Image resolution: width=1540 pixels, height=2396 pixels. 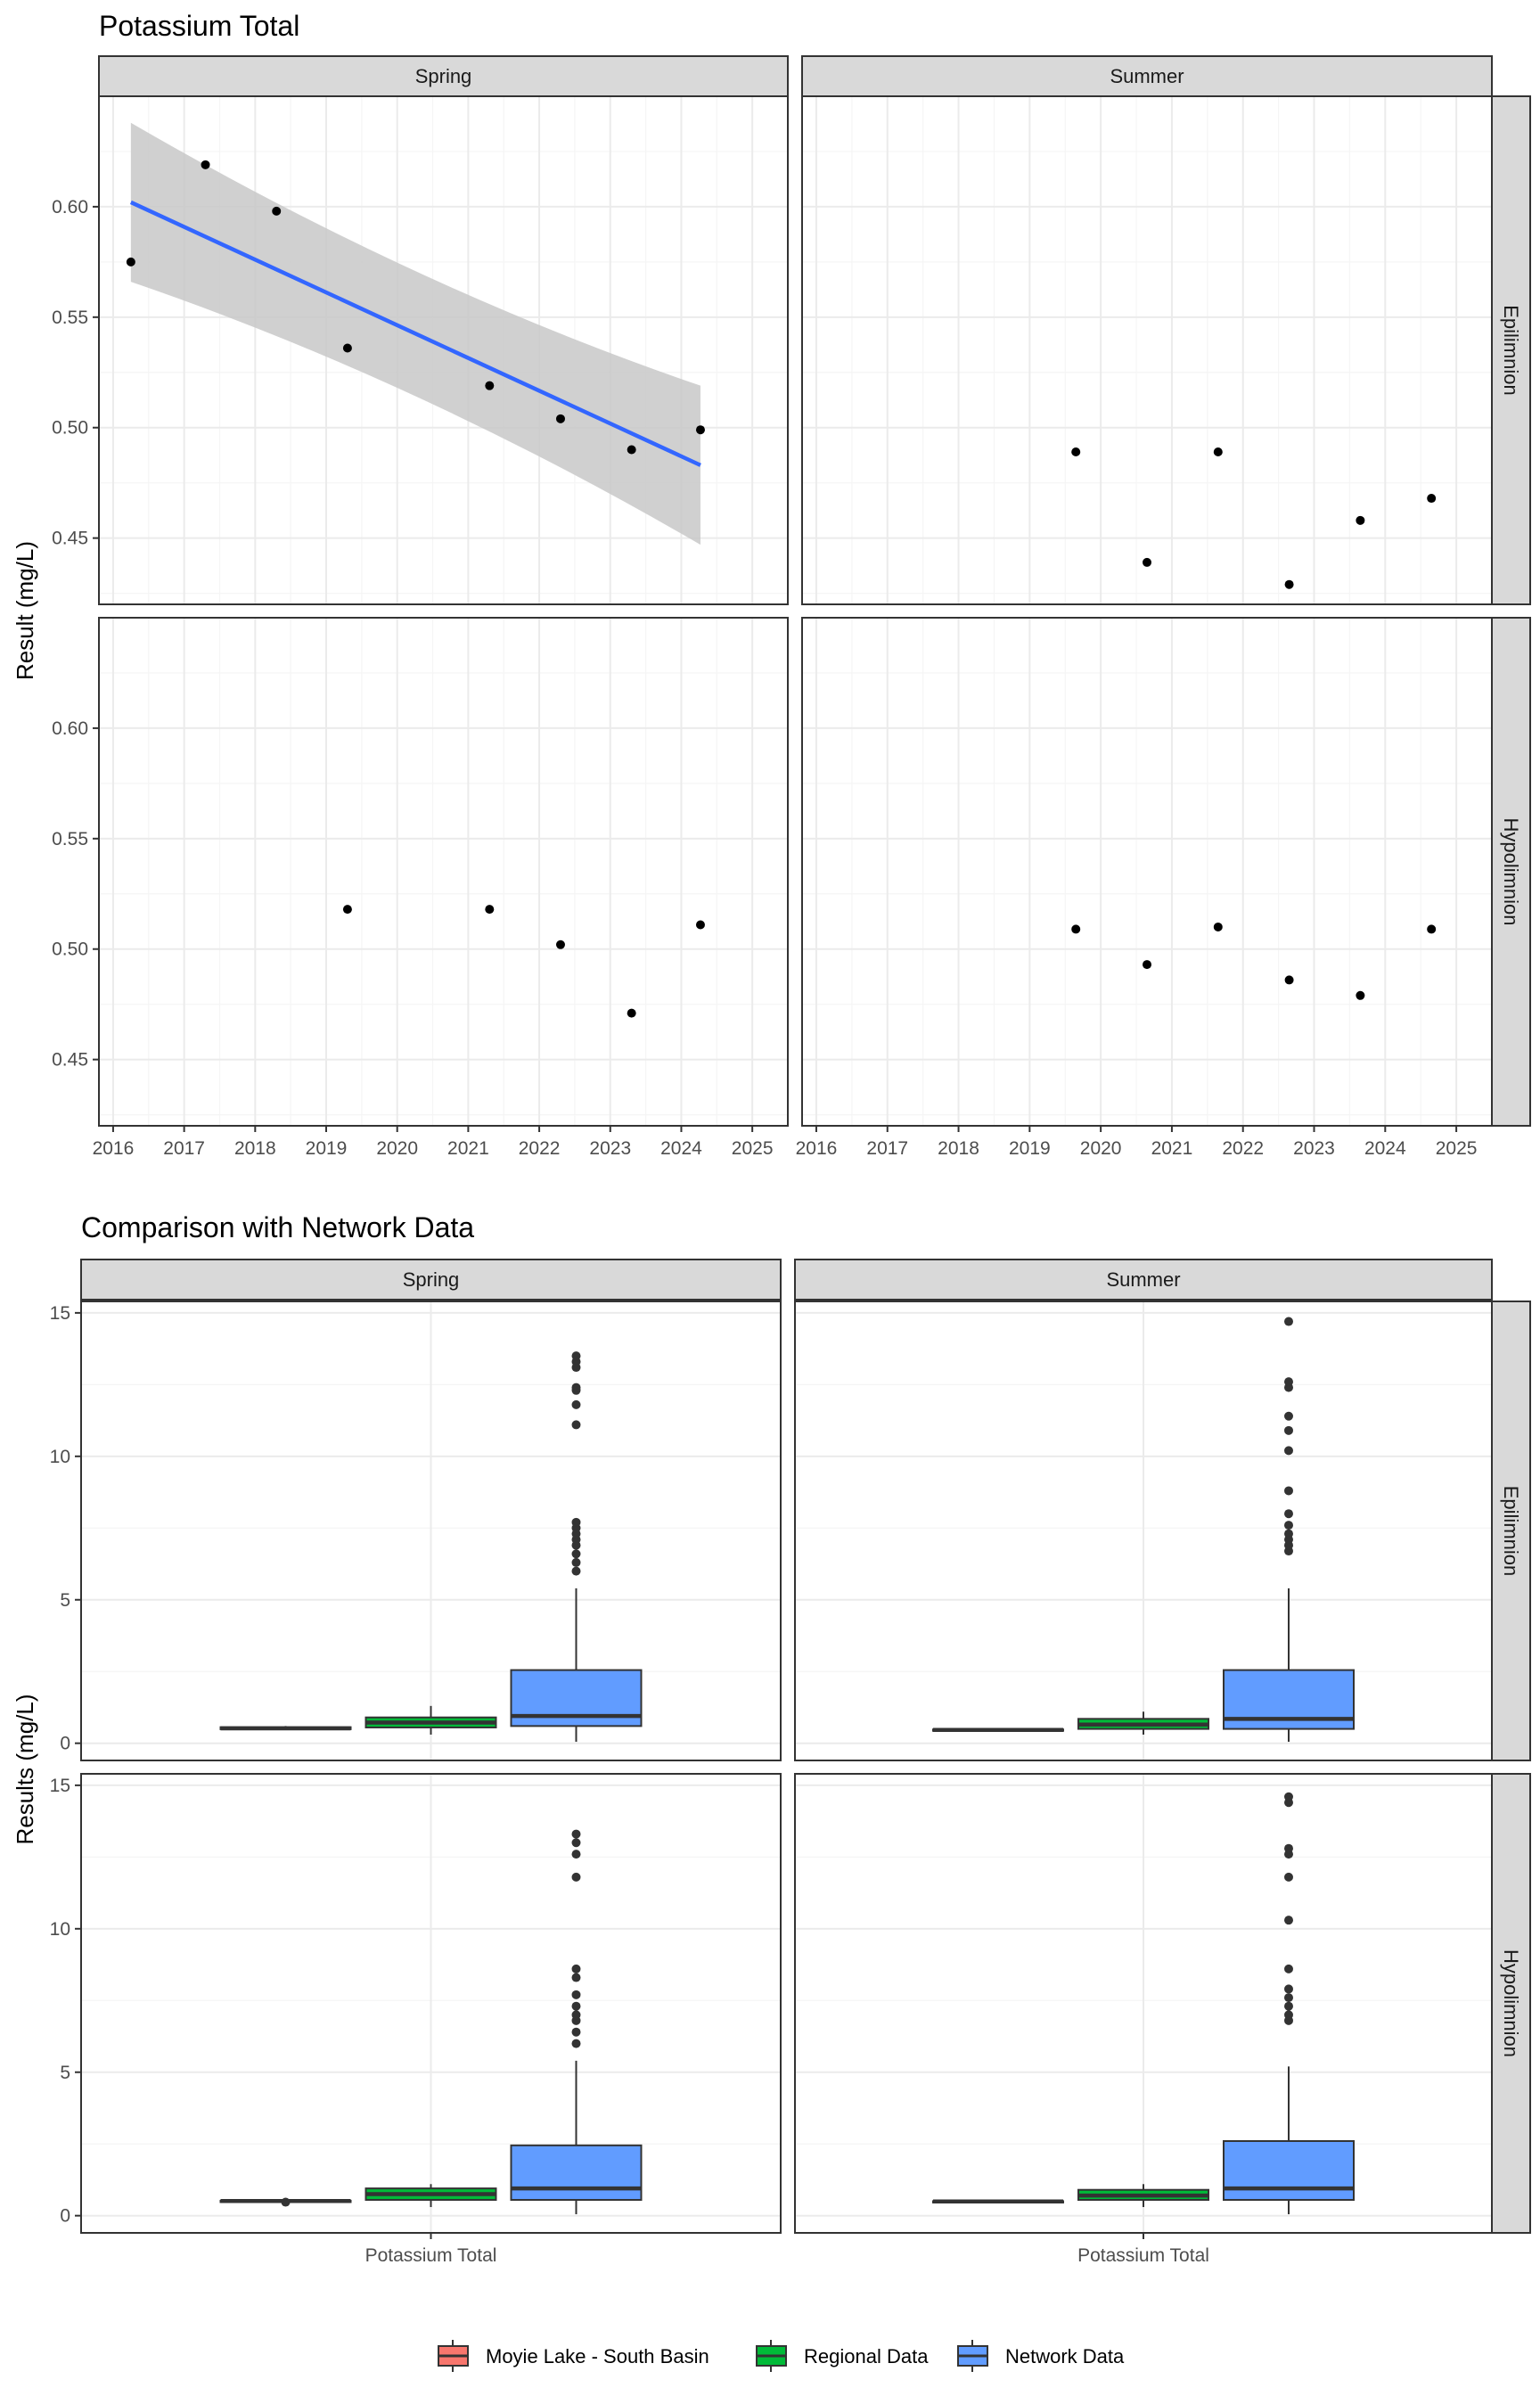 I want to click on panel-spring-hypolimnion, so click(x=523, y=962).